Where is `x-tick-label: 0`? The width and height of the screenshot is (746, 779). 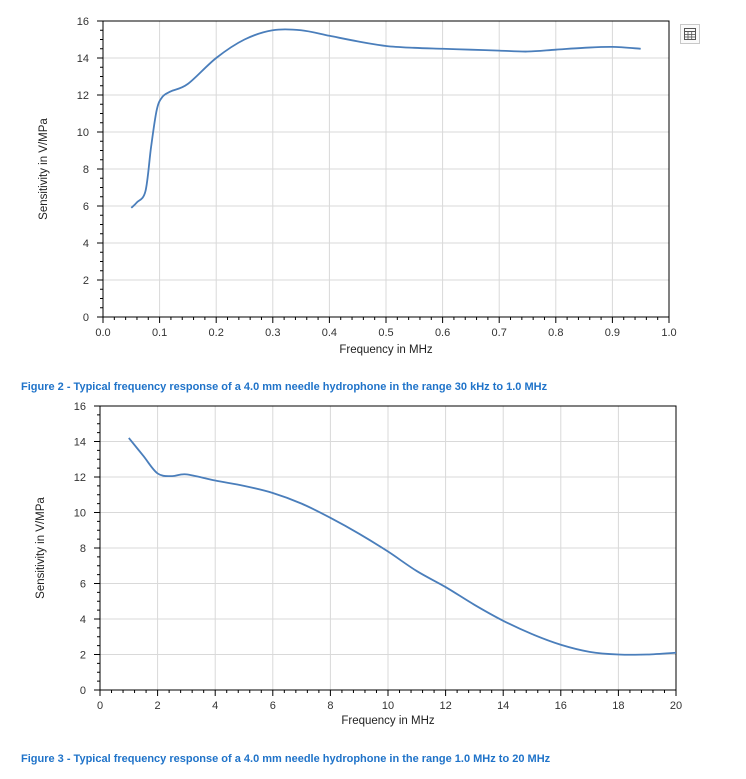 x-tick-label: 0 is located at coordinates (100, 706).